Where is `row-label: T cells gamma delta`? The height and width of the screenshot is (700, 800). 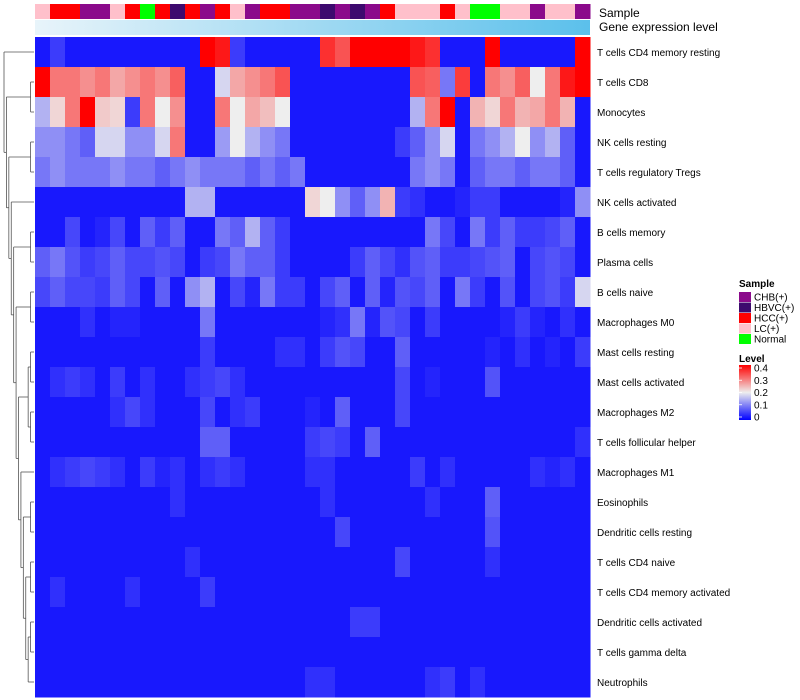
row-label: T cells gamma delta is located at coordinates (642, 653).